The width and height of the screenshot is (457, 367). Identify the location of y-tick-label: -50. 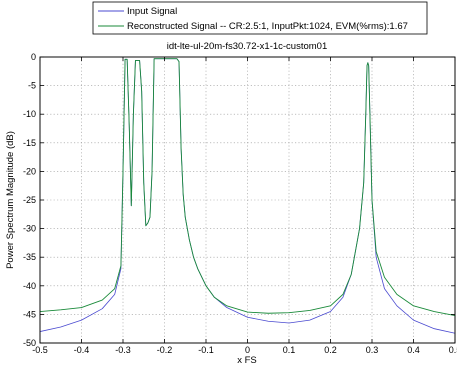
(29, 343).